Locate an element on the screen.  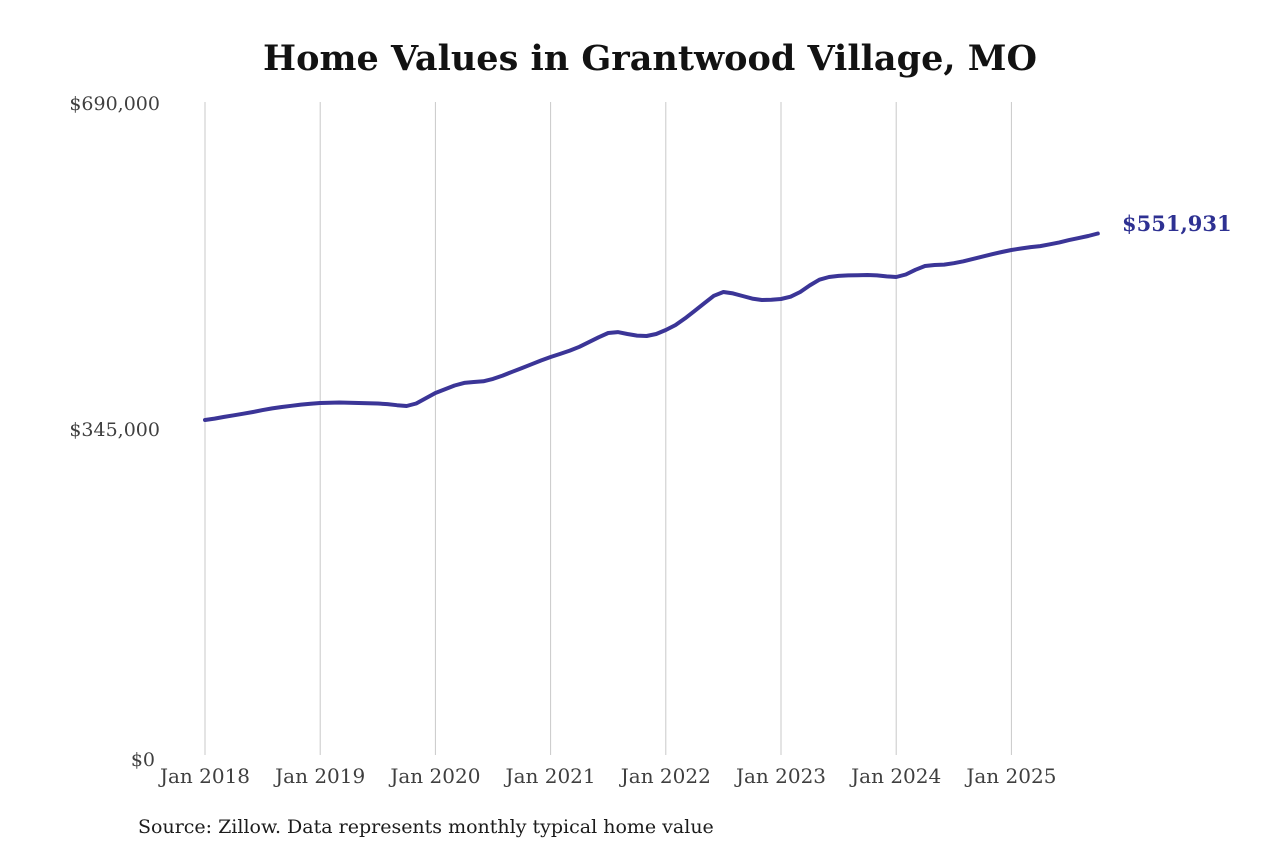
x-tick-label-2023: Jan 2023 is located at coordinates (780, 776).